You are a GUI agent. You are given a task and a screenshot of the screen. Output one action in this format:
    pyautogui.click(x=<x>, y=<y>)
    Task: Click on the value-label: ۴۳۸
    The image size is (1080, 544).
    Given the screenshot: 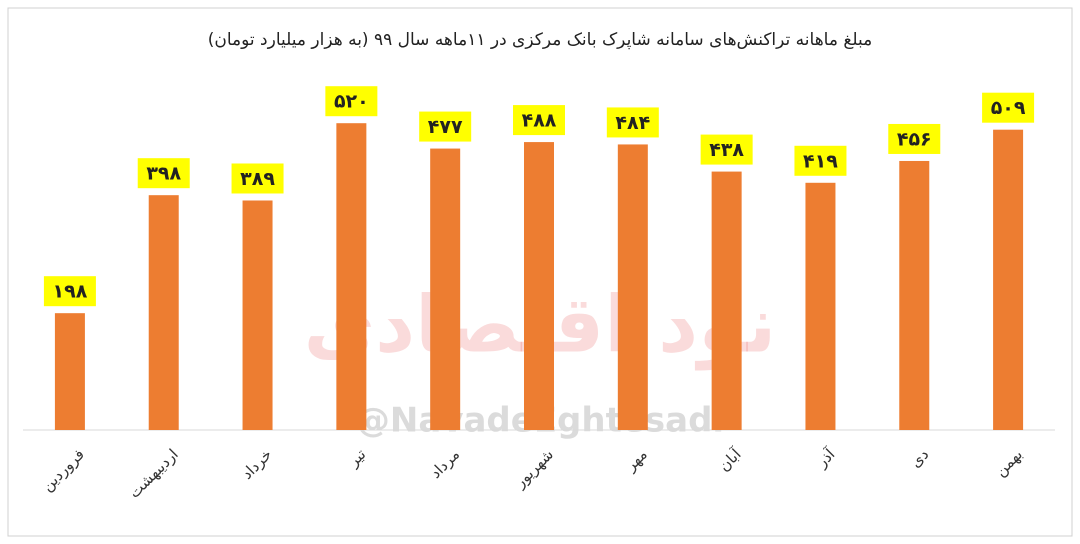 What is the action you would take?
    pyautogui.click(x=726, y=150)
    